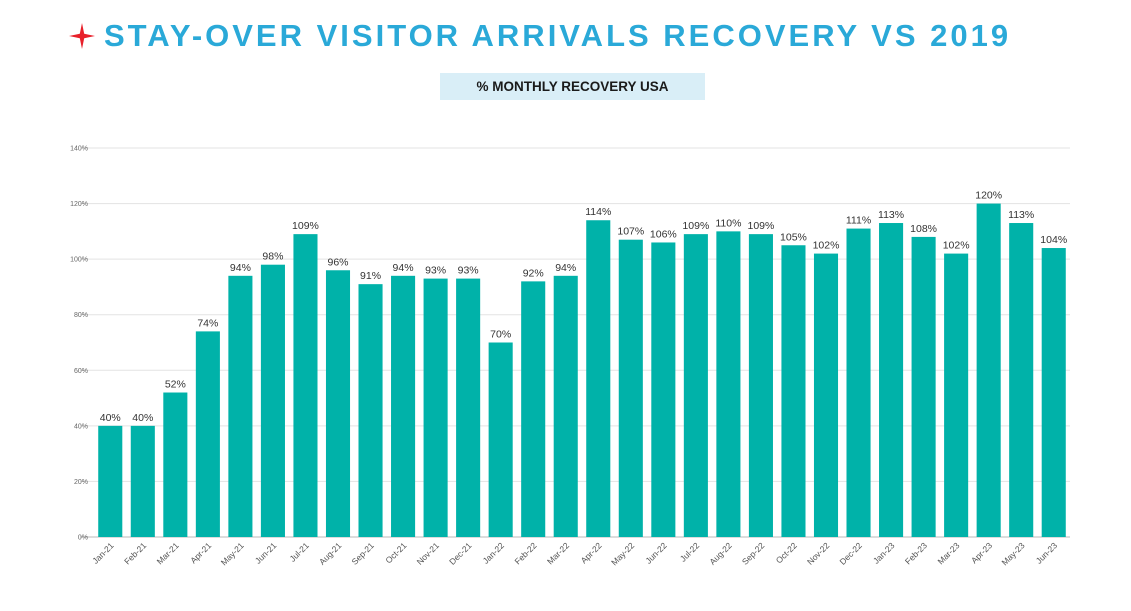 This screenshot has height=611, width=1131. I want to click on x-tick-label: Apr-21, so click(200, 552).